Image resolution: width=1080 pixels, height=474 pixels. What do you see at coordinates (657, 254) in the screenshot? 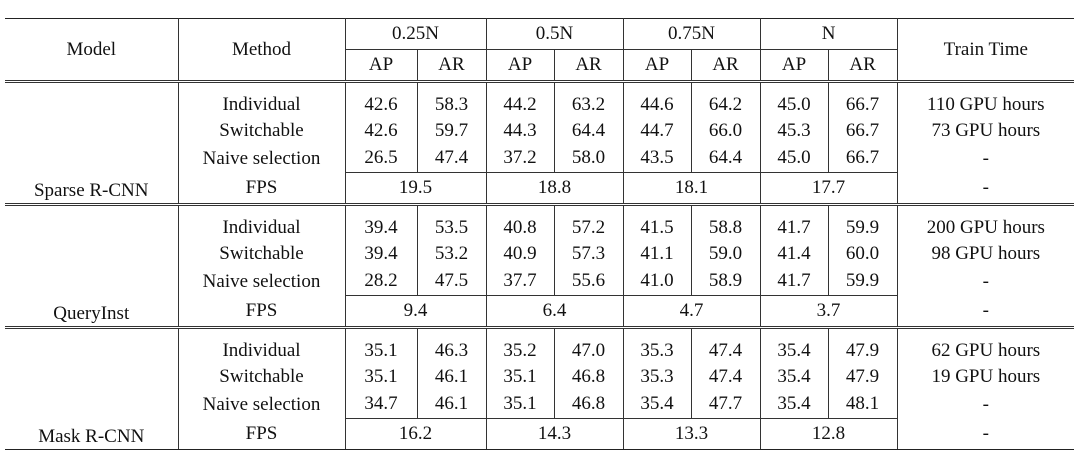
I see `value-cell: 41.1` at bounding box center [657, 254].